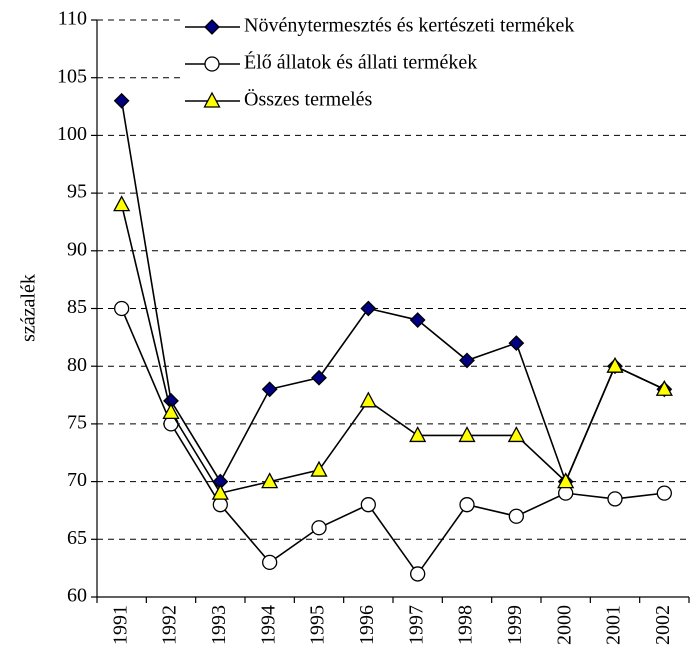  What do you see at coordinates (77, 192) in the screenshot?
I see `y-tick-label: 95` at bounding box center [77, 192].